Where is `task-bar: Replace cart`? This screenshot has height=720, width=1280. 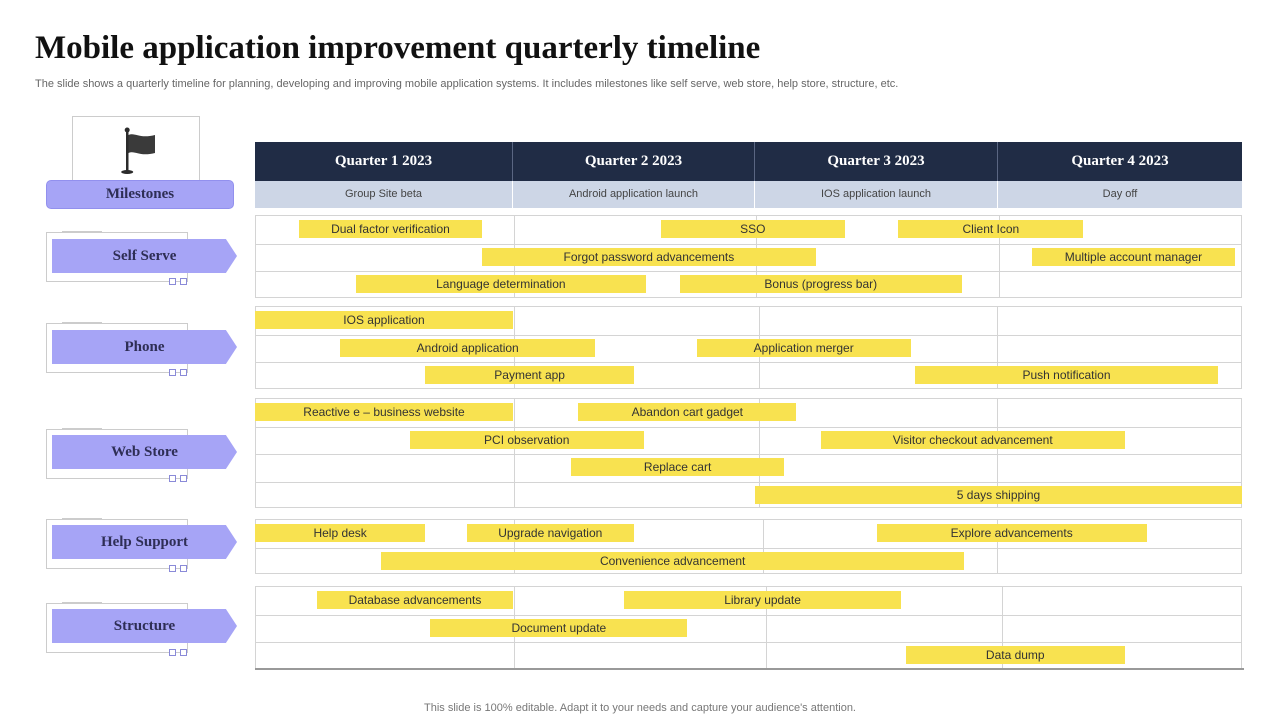 task-bar: Replace cart is located at coordinates (678, 467).